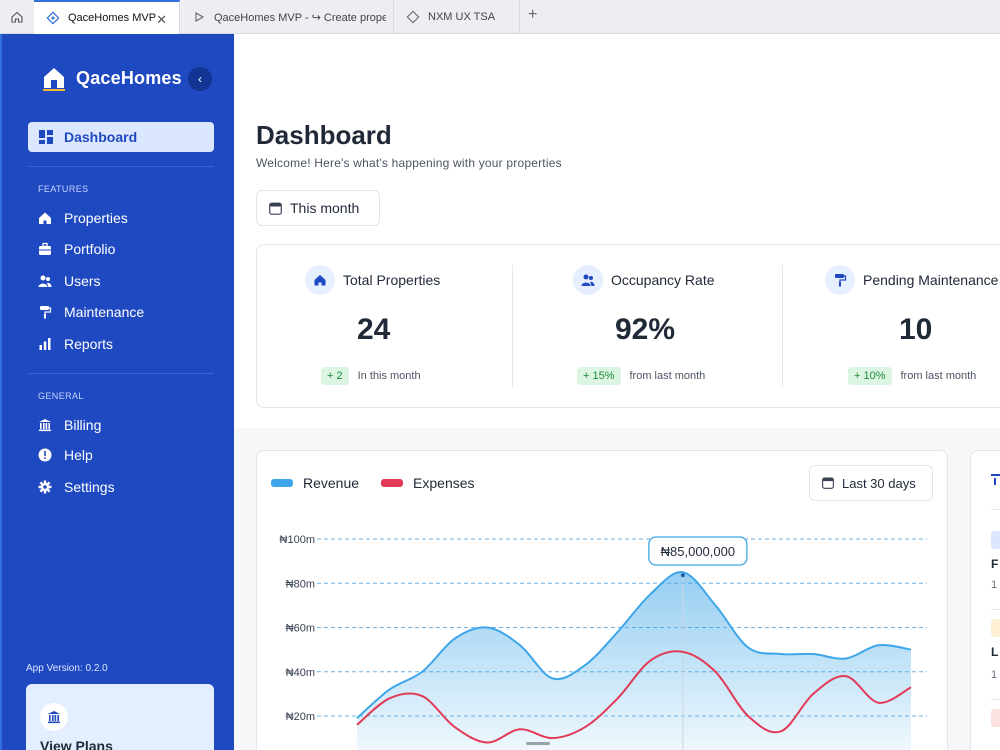 The image size is (1000, 750). I want to click on y-tick-label: ₦40m, so click(300, 673).